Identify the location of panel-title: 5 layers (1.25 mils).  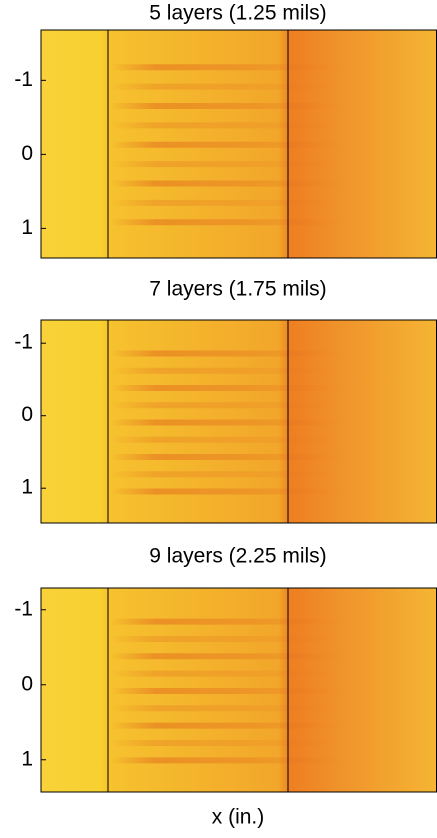
(237, 13).